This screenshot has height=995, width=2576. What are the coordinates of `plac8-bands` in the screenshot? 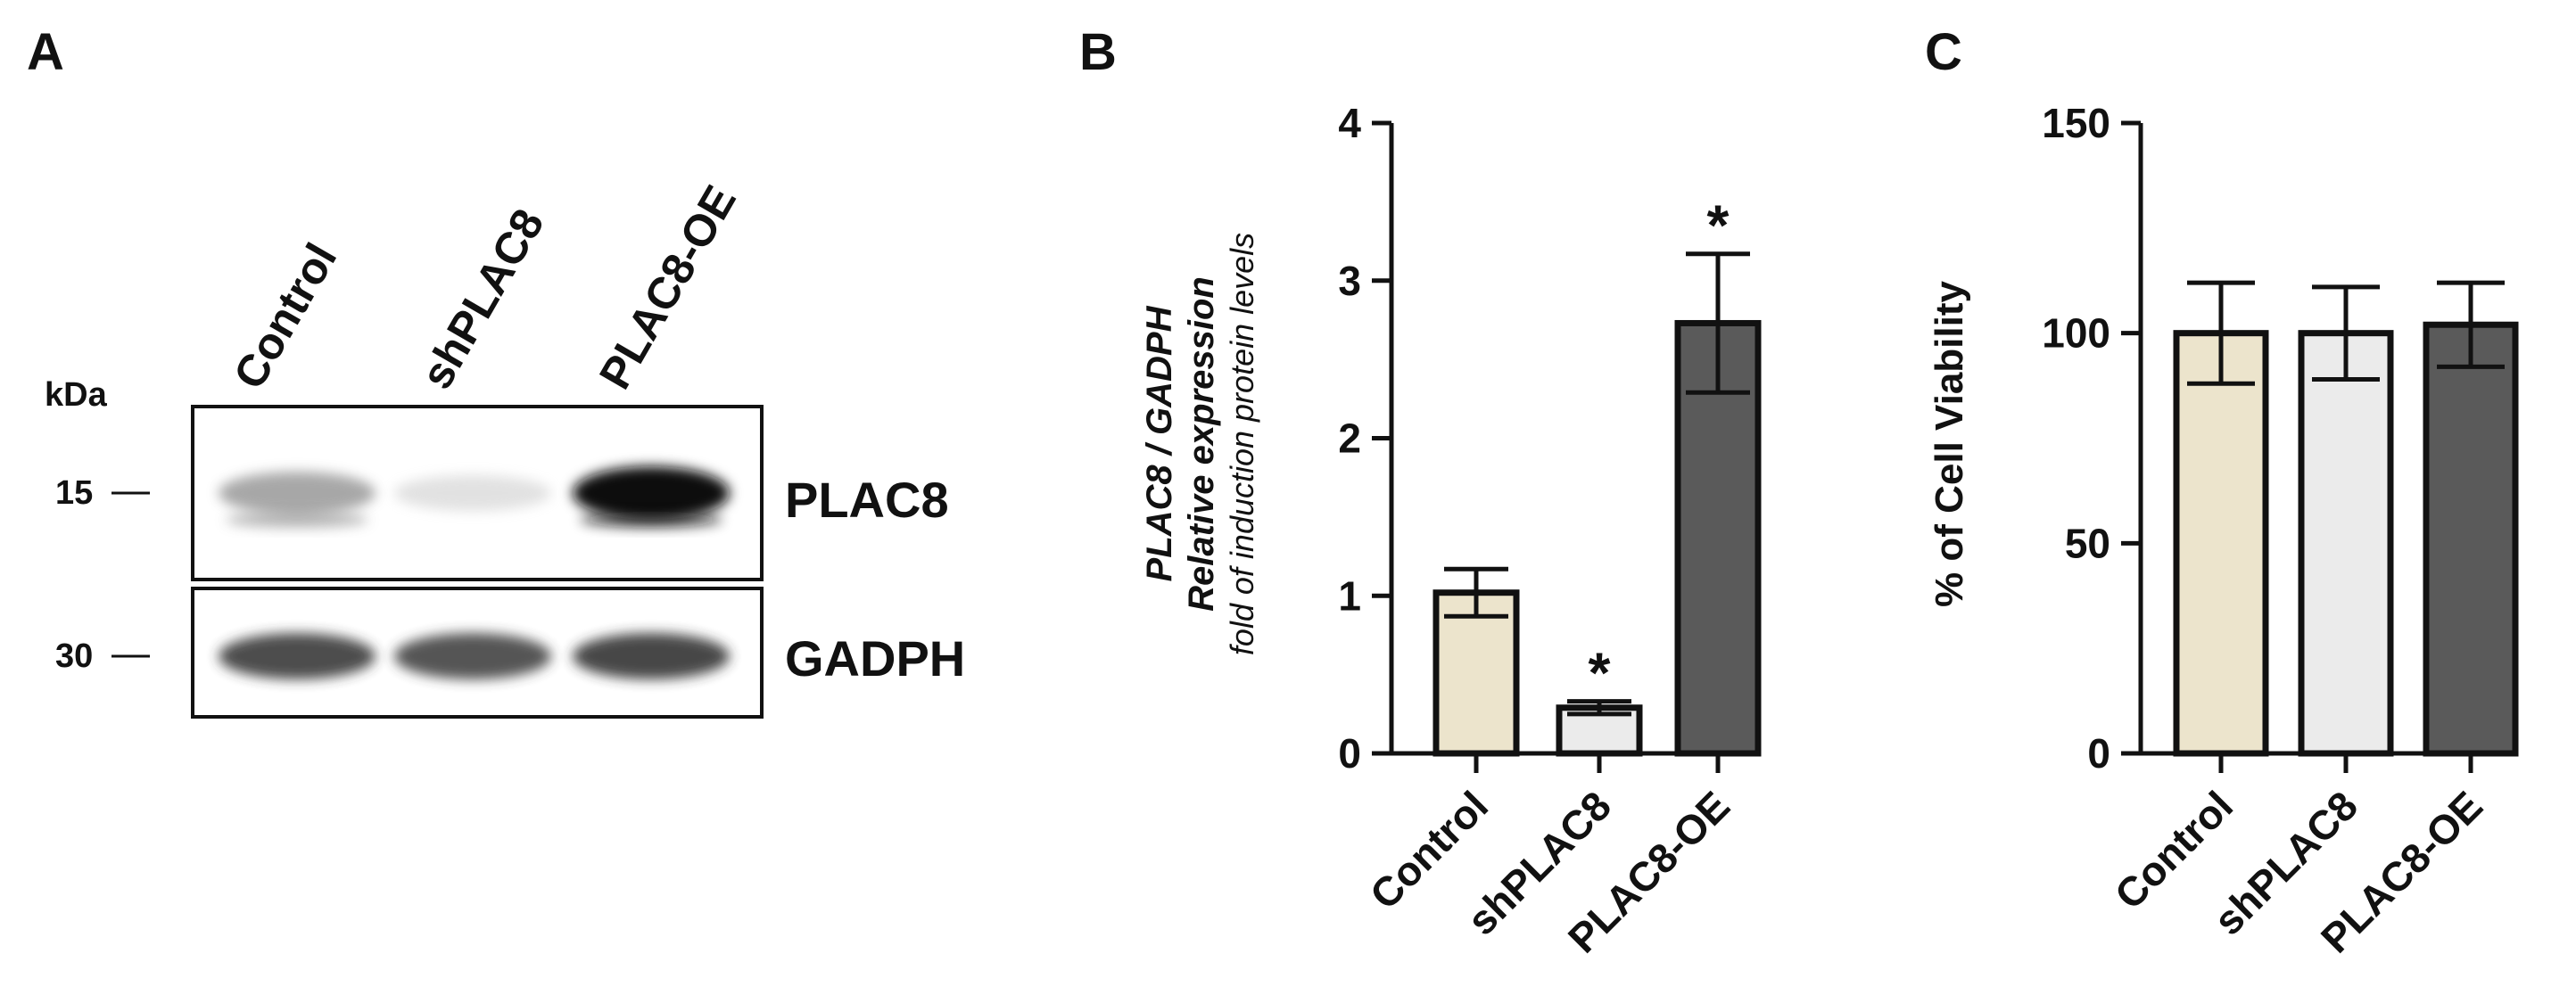 It's located at (475, 497).